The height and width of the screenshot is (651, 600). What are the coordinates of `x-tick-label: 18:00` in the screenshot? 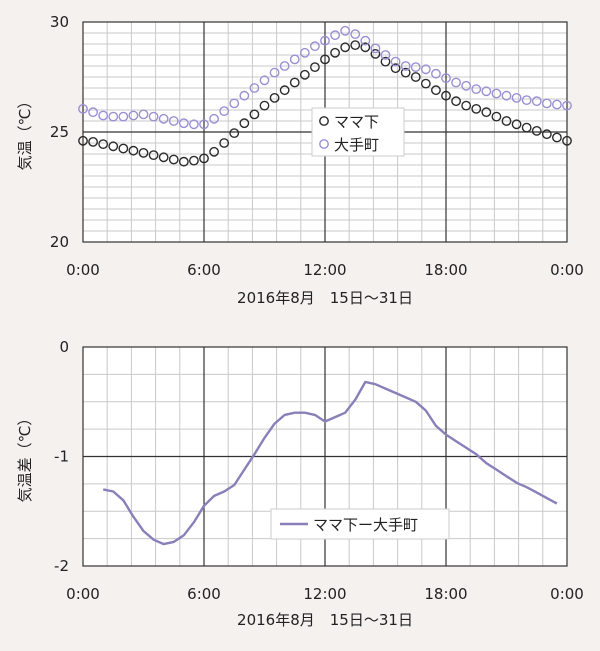 It's located at (445, 594).